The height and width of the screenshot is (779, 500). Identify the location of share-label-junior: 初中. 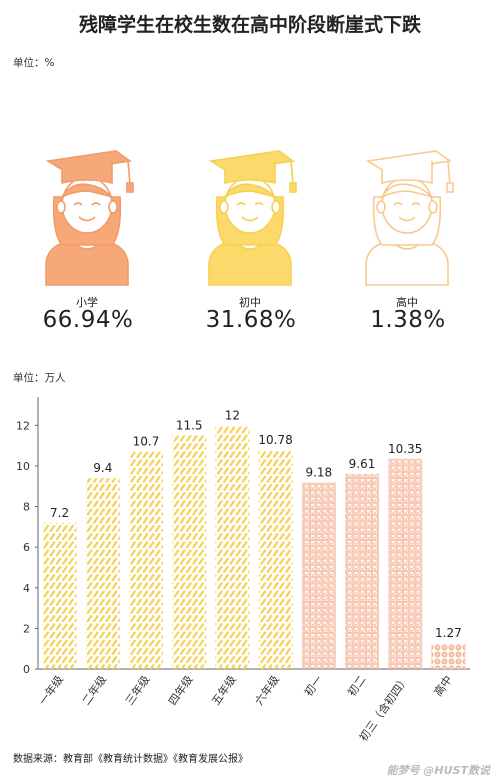
(250, 302).